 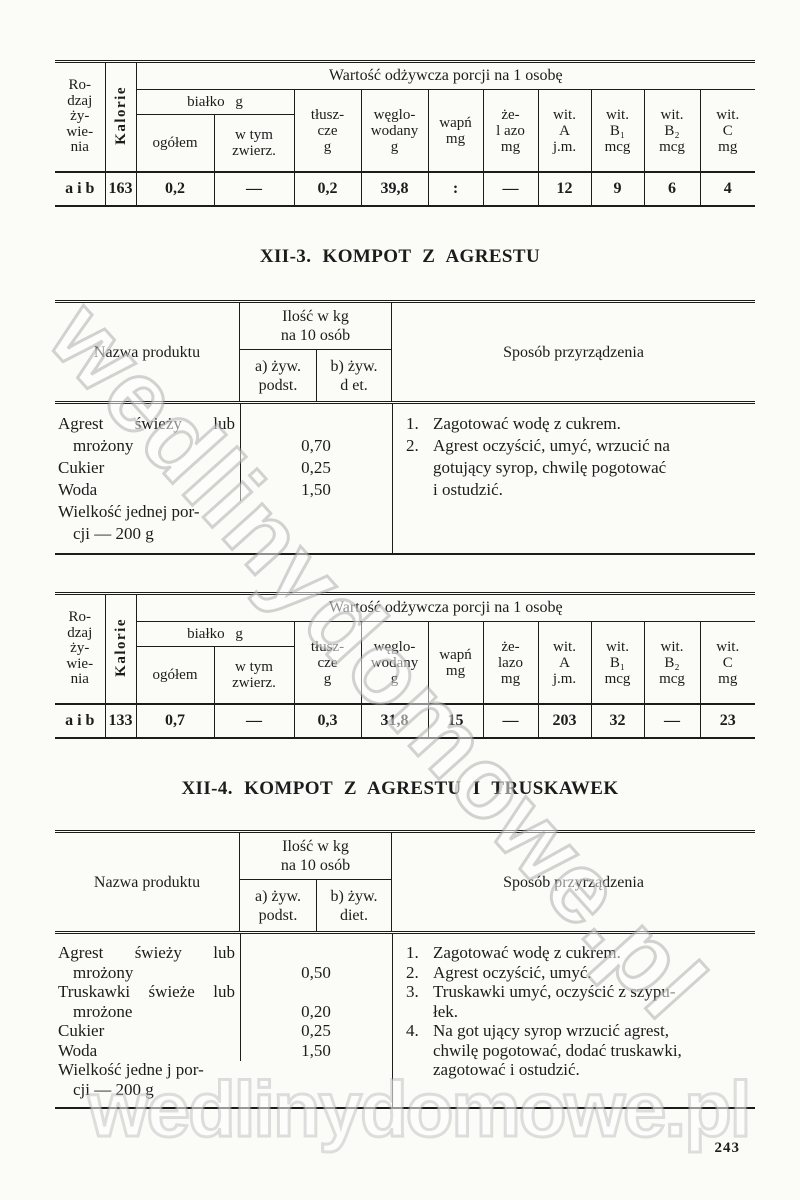 What do you see at coordinates (511, 720) in the screenshot?
I see `cell-zelazo: —` at bounding box center [511, 720].